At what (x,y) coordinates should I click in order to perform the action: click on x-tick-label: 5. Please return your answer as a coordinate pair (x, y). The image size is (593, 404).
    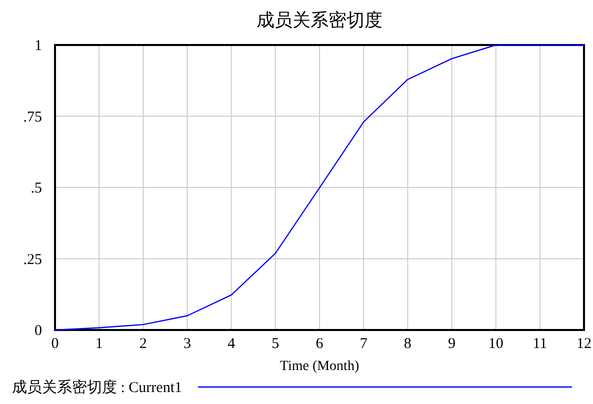
    Looking at the image, I should click on (276, 344).